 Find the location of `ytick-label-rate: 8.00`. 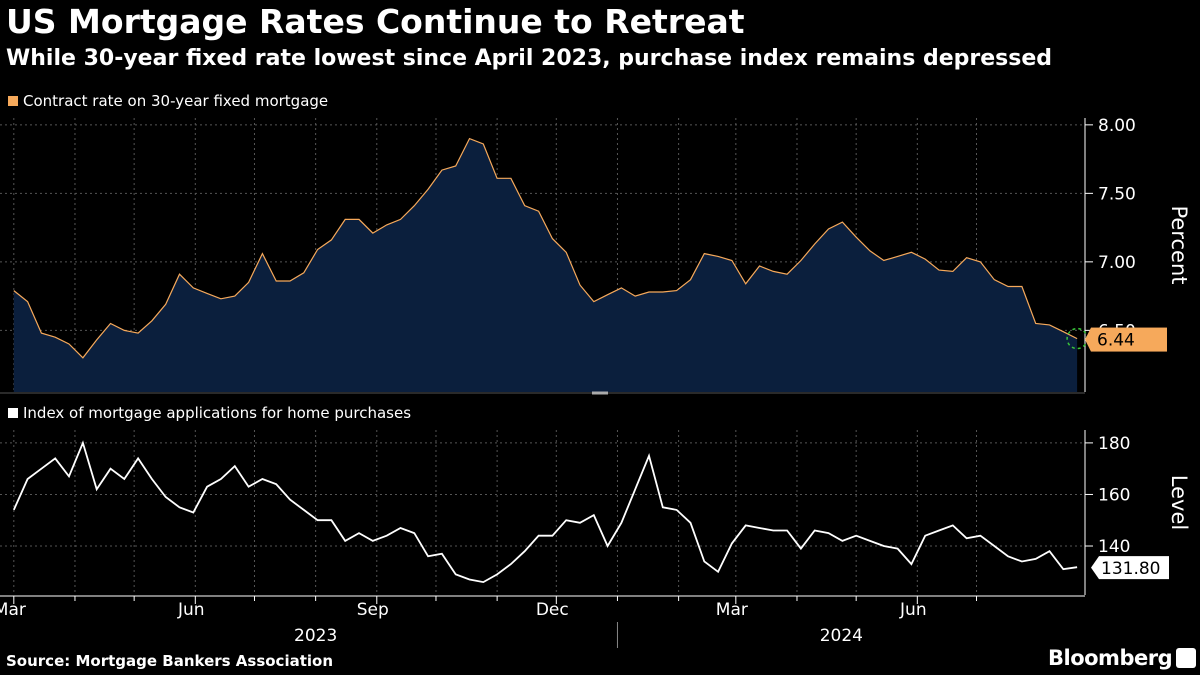

ytick-label-rate: 8.00 is located at coordinates (1117, 126).